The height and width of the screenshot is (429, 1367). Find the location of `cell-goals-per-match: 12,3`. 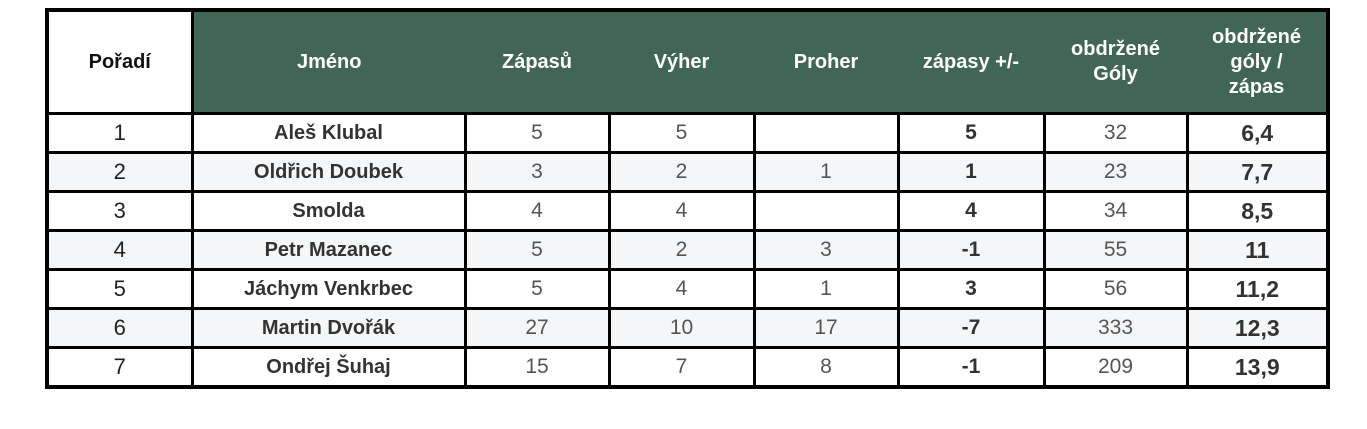

cell-goals-per-match: 12,3 is located at coordinates (1257, 328).